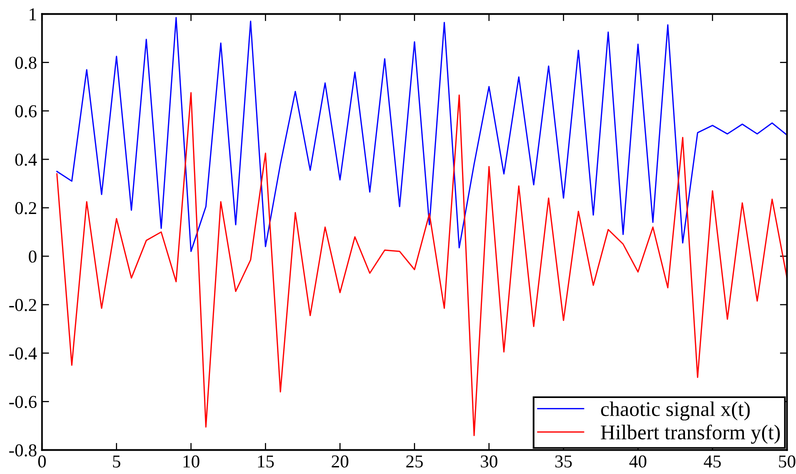  I want to click on y-tick-label: 0.6, so click(26, 111).